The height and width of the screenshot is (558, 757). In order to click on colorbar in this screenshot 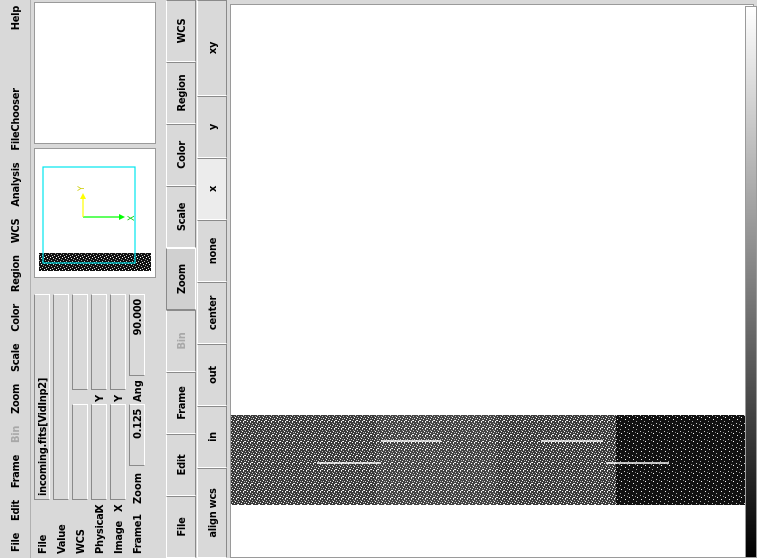, I will do `click(751, 282)`.